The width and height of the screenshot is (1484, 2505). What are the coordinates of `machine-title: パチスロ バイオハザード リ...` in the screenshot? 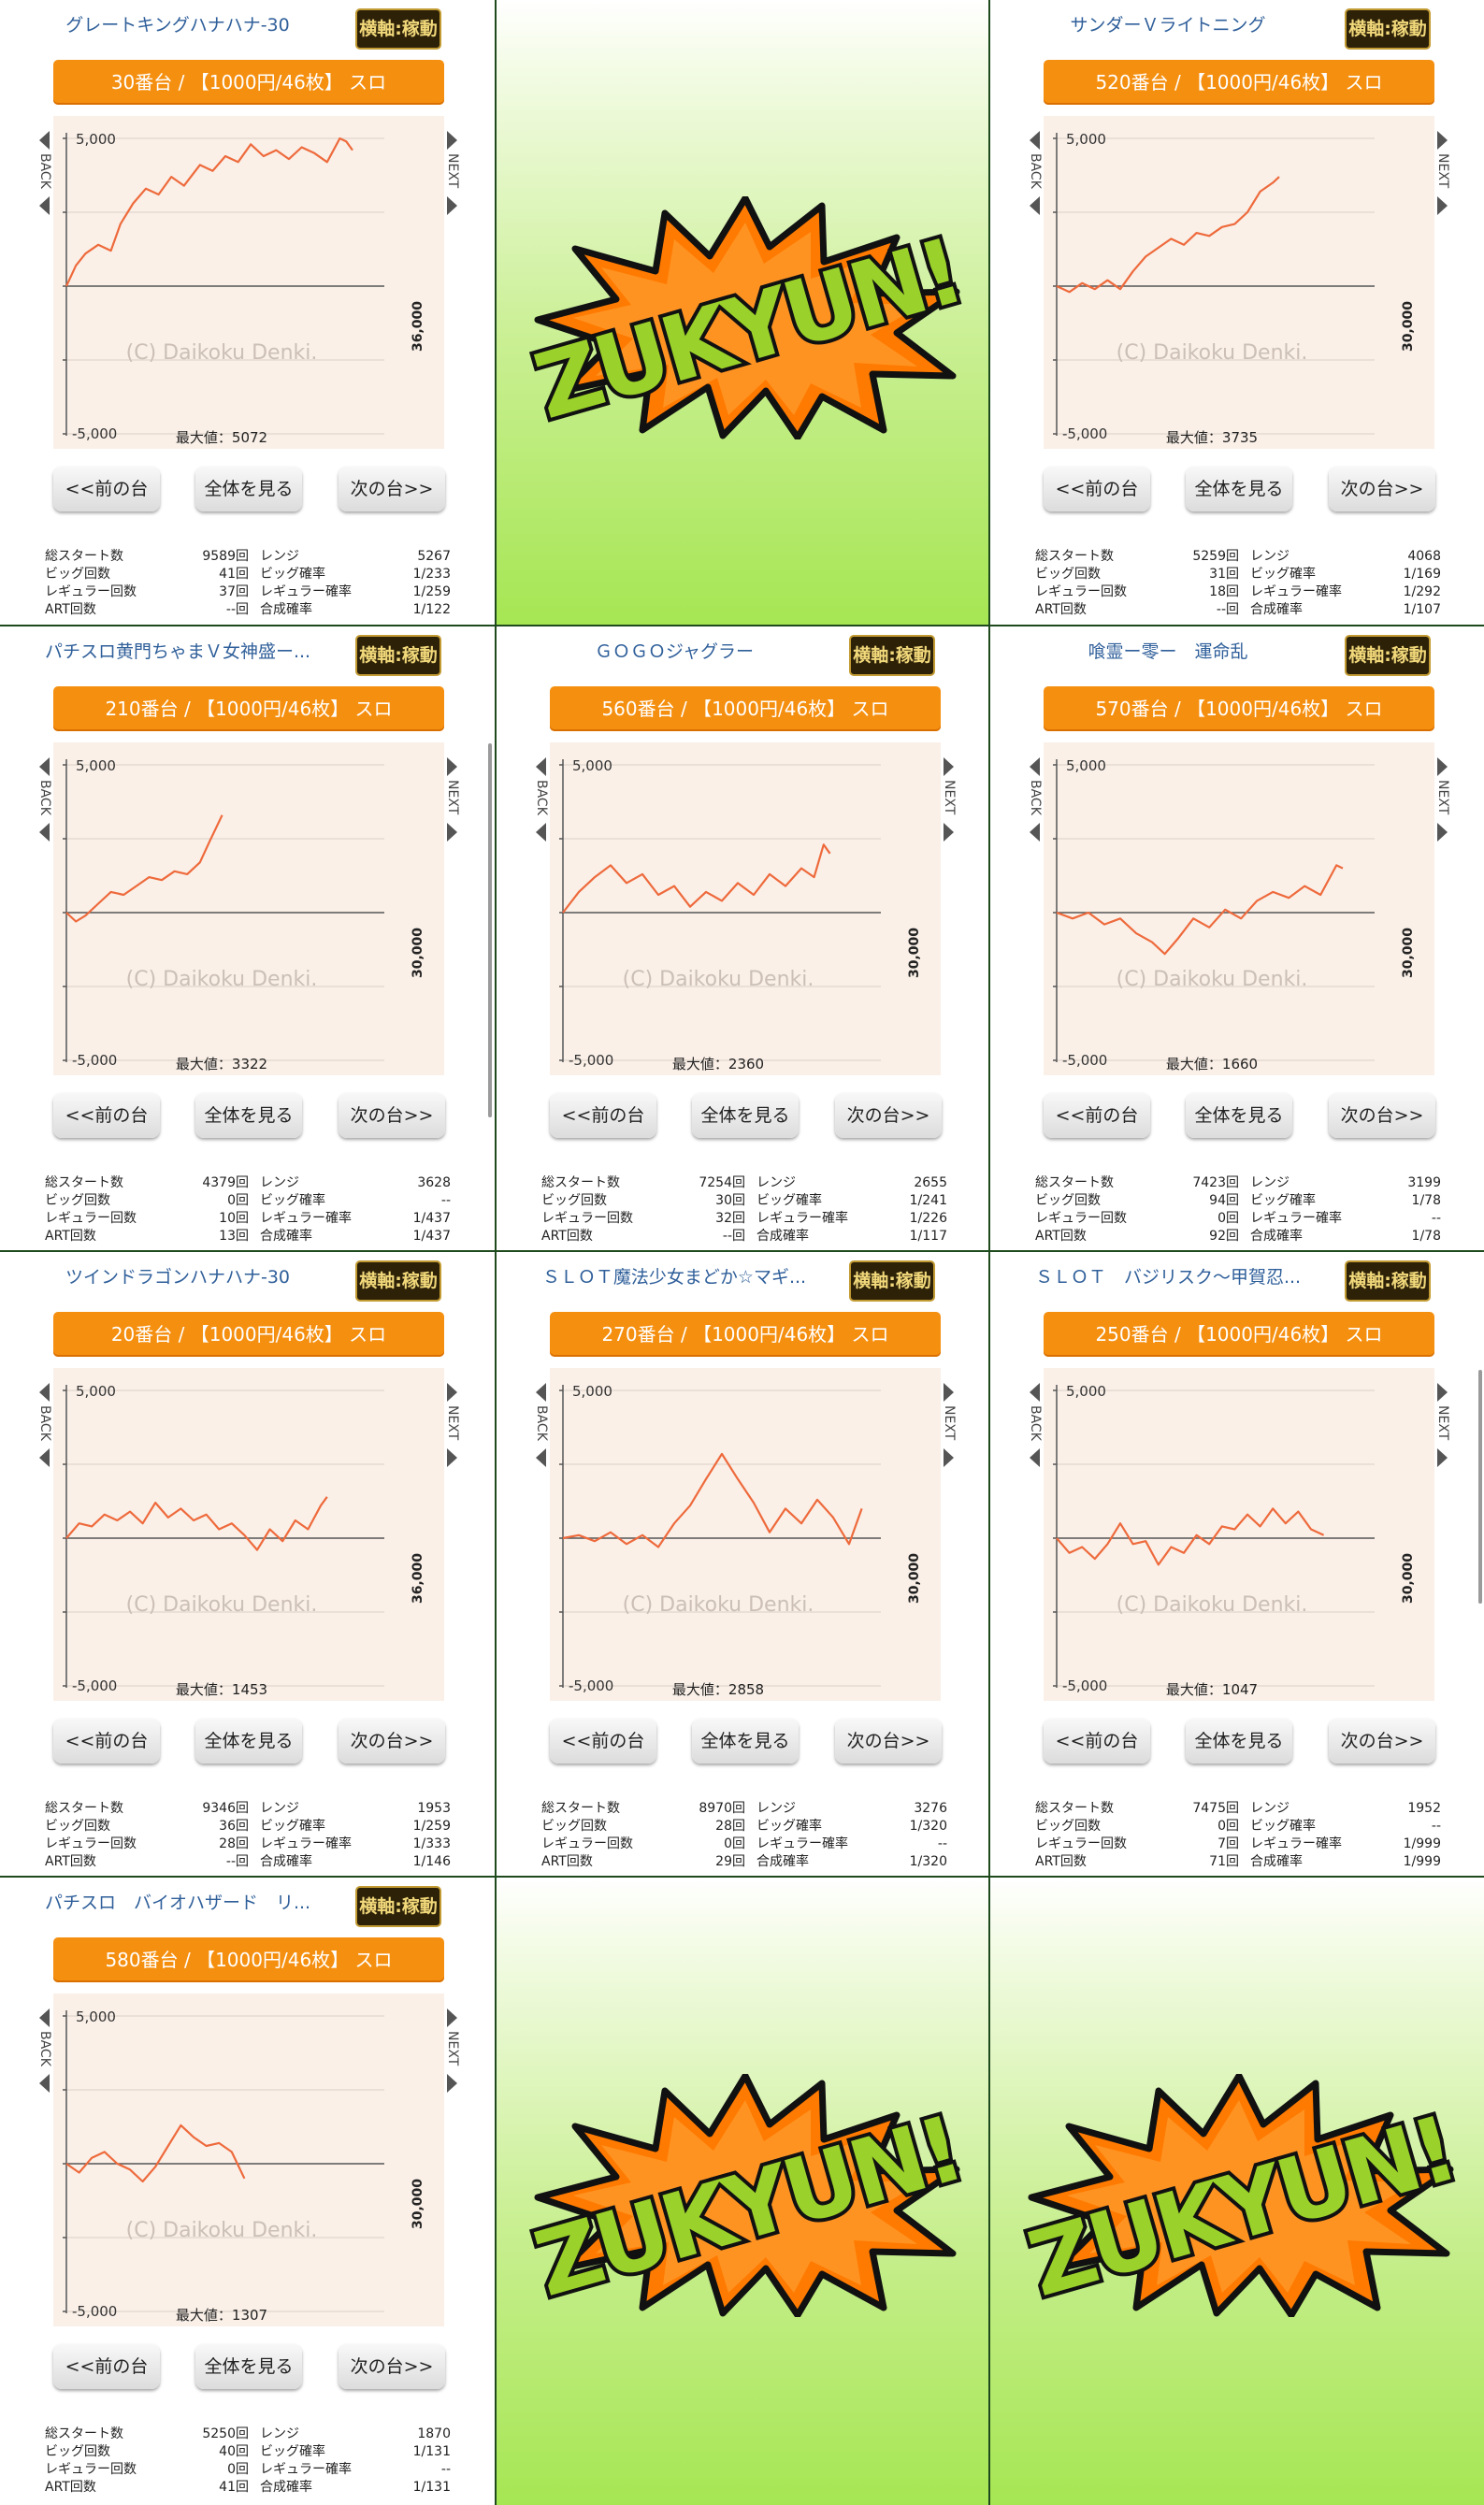 It's located at (177, 1903).